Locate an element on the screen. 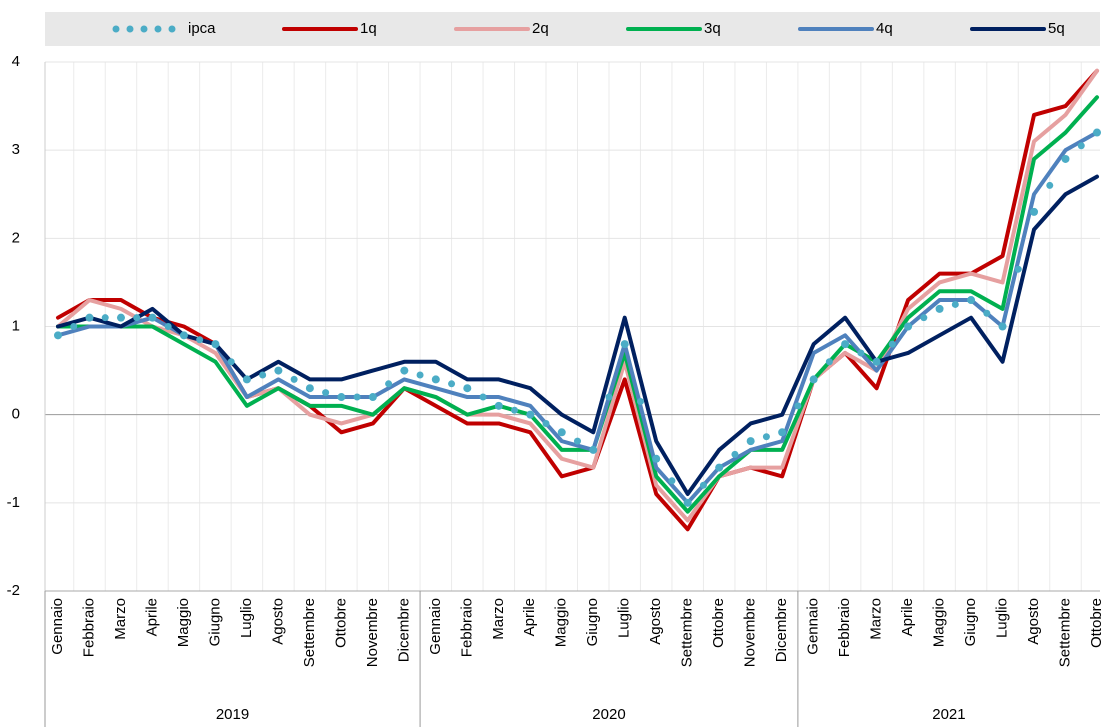 The image size is (1102, 727). y-tick-label: 2 is located at coordinates (16, 237).